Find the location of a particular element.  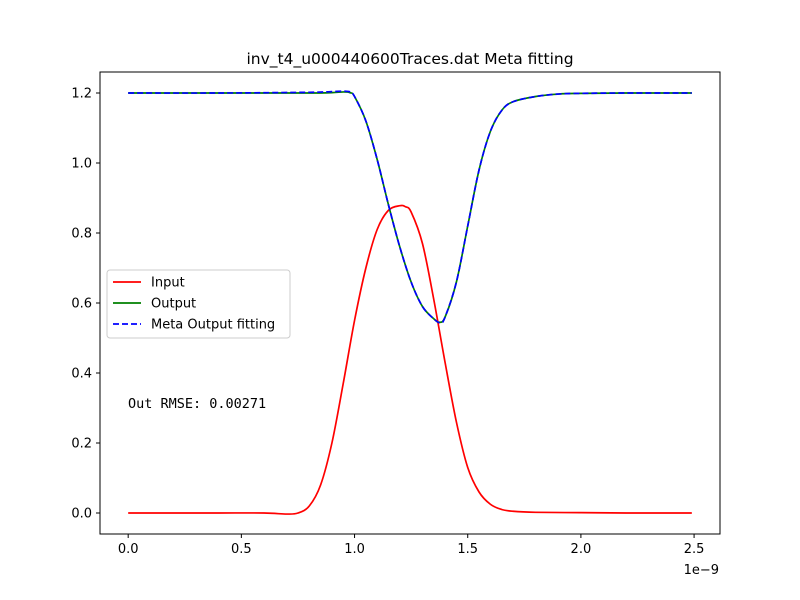

legend-frame is located at coordinates (198, 304).